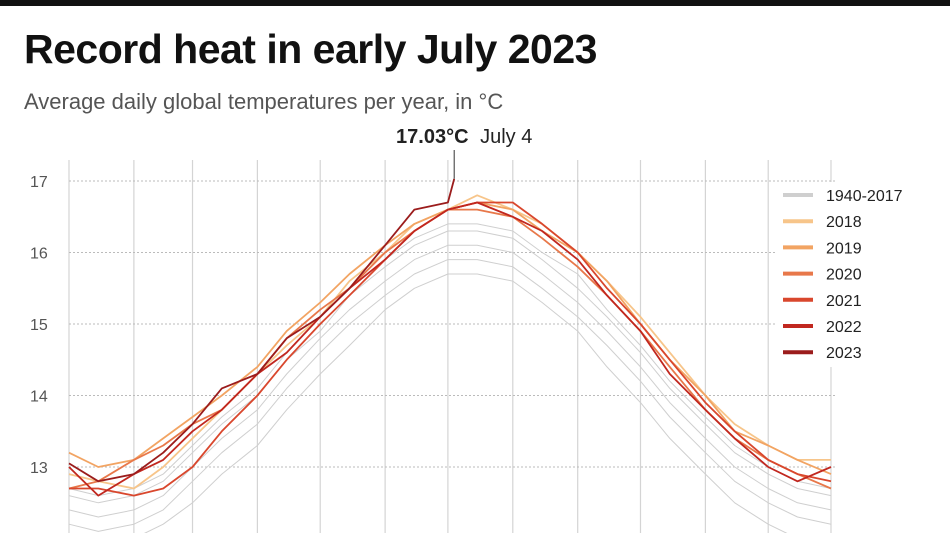  What do you see at coordinates (39, 182) in the screenshot?
I see `y-tick-label: 17` at bounding box center [39, 182].